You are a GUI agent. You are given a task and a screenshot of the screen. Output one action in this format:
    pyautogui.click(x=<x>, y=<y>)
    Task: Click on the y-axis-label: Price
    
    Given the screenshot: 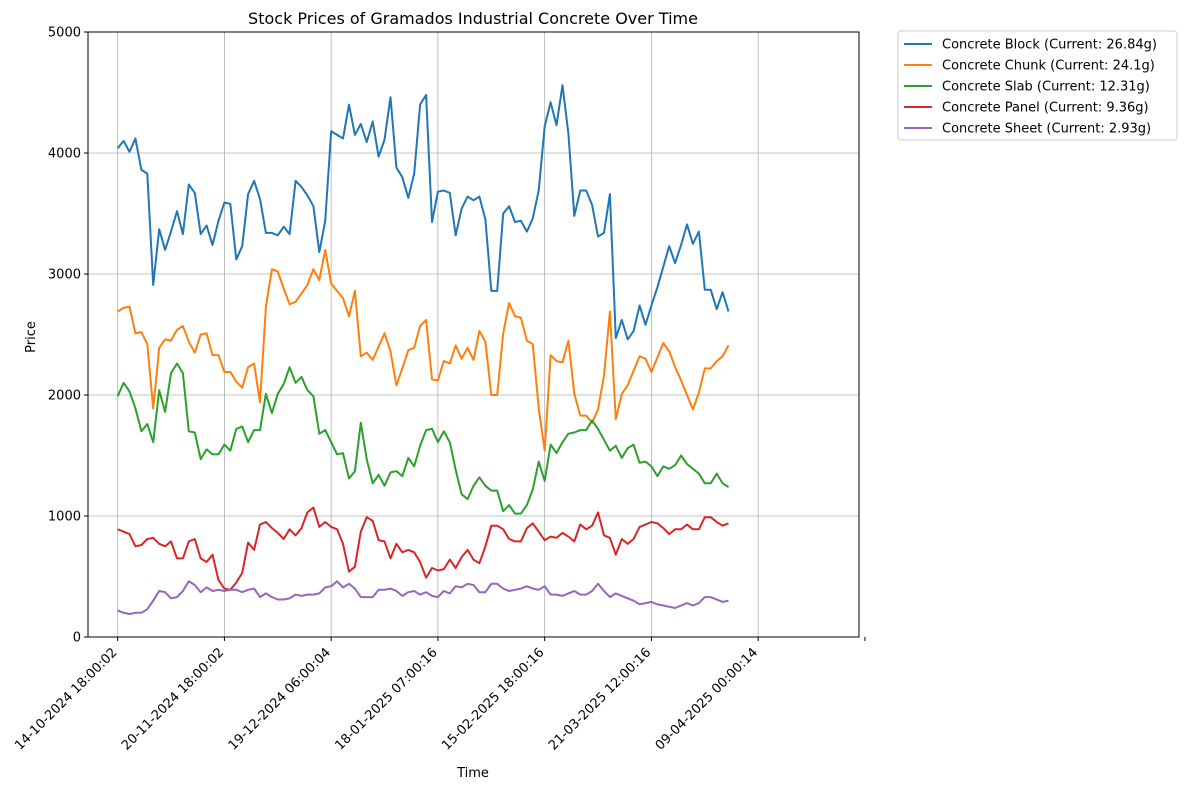 What is the action you would take?
    pyautogui.click(x=31, y=337)
    